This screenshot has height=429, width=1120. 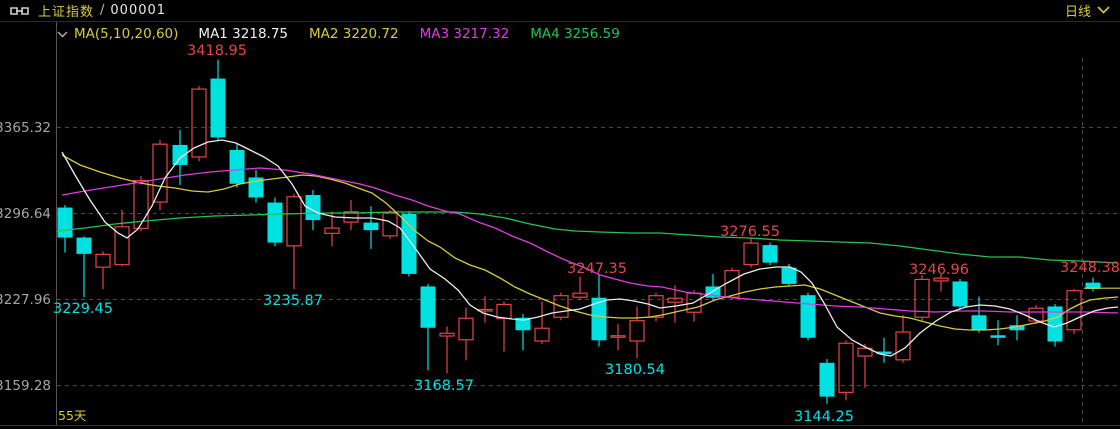 I want to click on y-axis-label: 3159.28, so click(x=25, y=386).